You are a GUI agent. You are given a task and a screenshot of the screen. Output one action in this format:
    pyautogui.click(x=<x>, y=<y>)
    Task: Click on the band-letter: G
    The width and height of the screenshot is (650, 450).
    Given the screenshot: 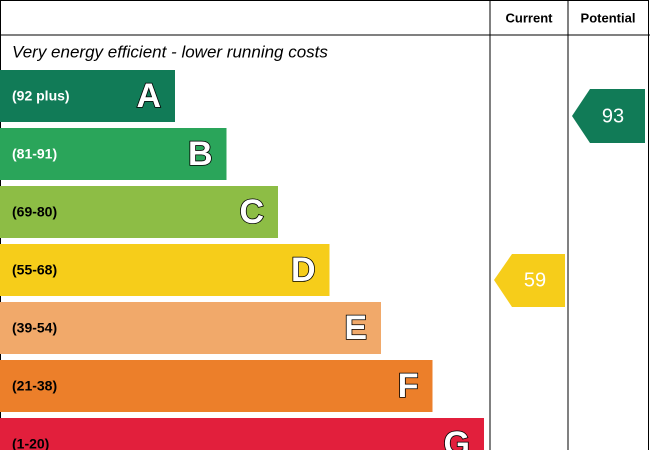 What is the action you would take?
    pyautogui.click(x=457, y=437)
    